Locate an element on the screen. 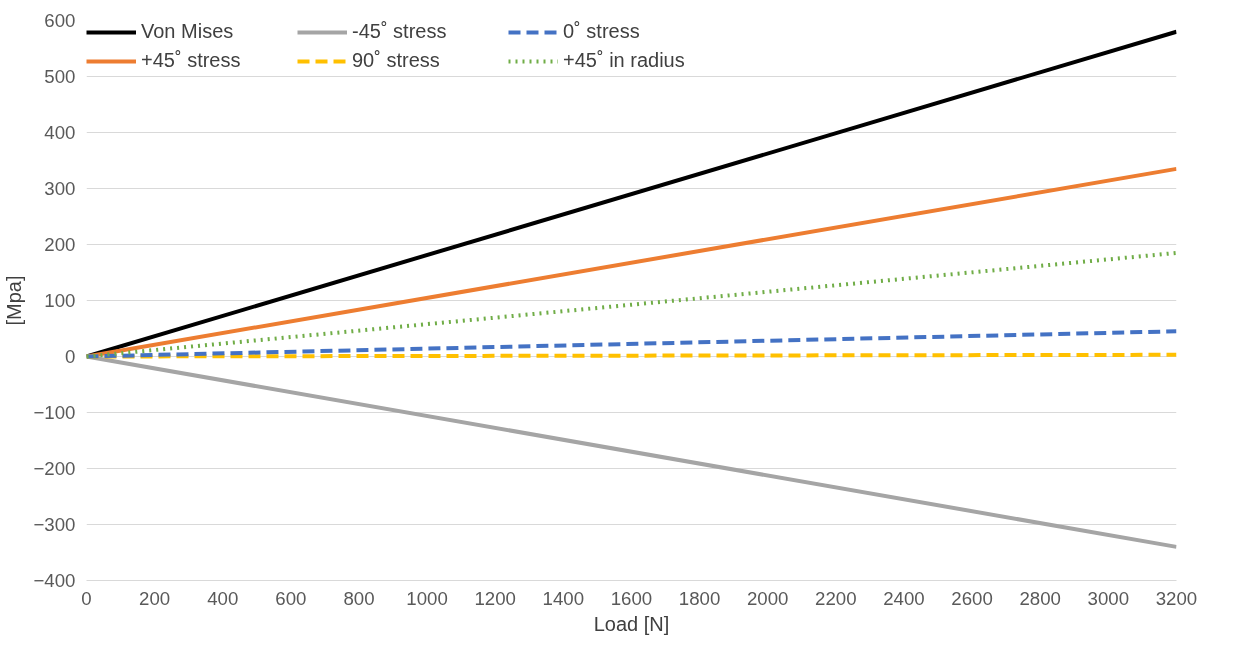 The width and height of the screenshot is (1235, 655). y-tick-label: −100 is located at coordinates (54, 412).